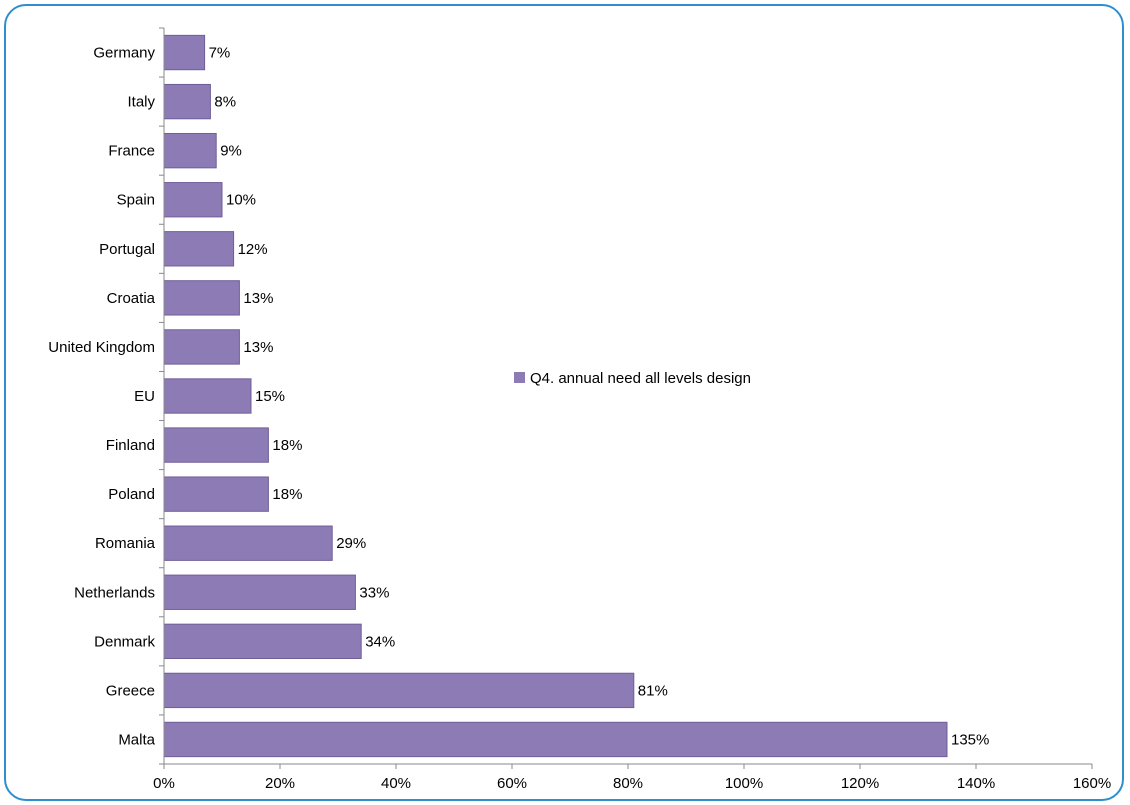 Image resolution: width=1130 pixels, height=805 pixels. Describe the element at coordinates (640, 378) in the screenshot. I see `legend-label: Q4. annual need all levels design` at that location.